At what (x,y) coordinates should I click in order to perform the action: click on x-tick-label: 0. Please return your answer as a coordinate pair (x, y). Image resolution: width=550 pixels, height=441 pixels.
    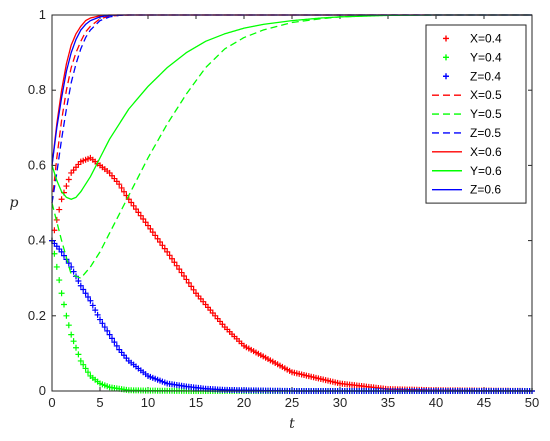
    Looking at the image, I should click on (51, 402).